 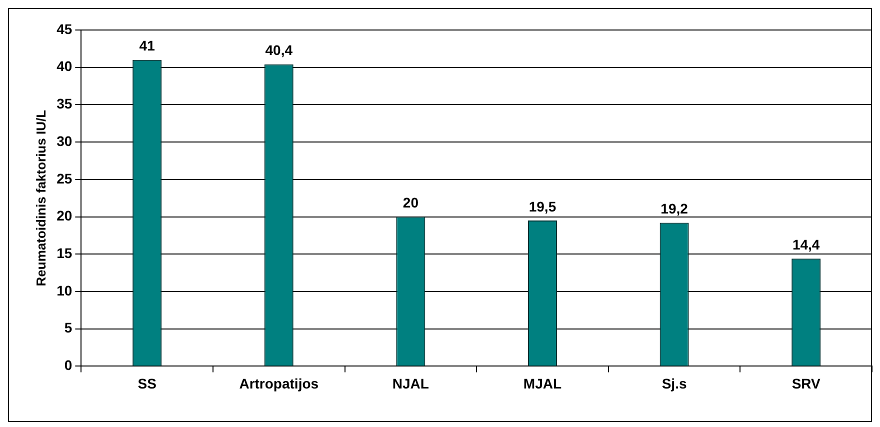 I want to click on y-tick-label: 0, so click(x=68, y=365).